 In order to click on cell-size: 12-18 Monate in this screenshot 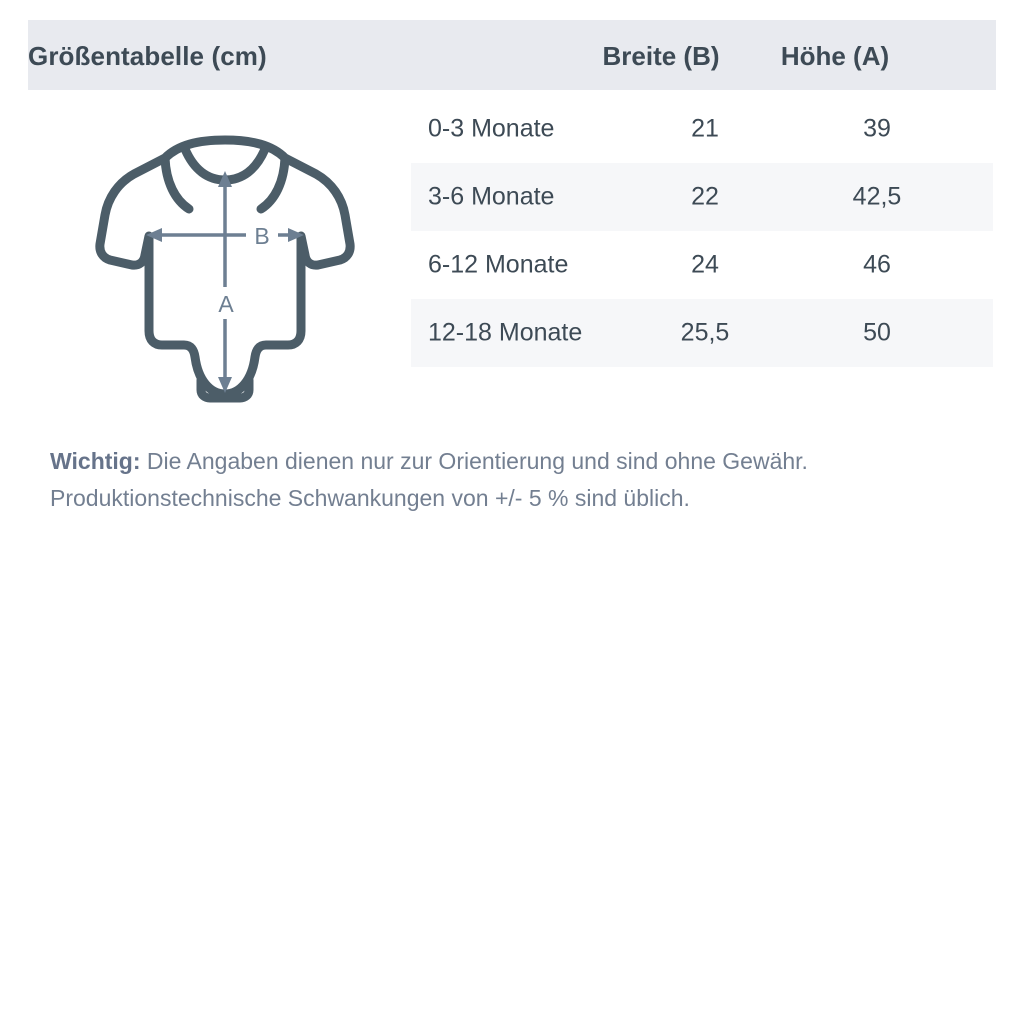, I will do `click(505, 332)`.